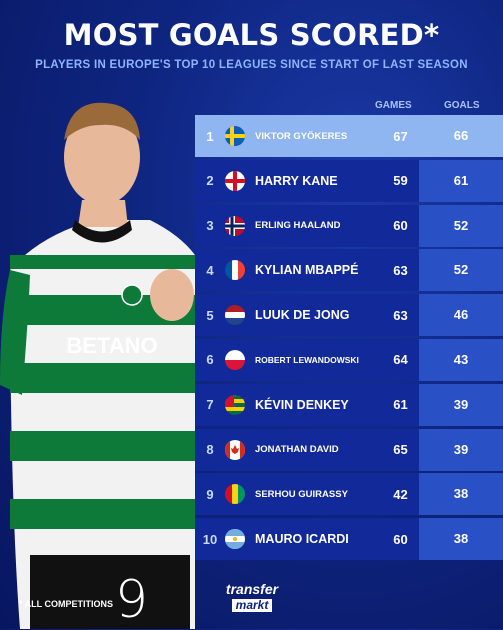 The image size is (503, 630). I want to click on rank: 5, so click(210, 315).